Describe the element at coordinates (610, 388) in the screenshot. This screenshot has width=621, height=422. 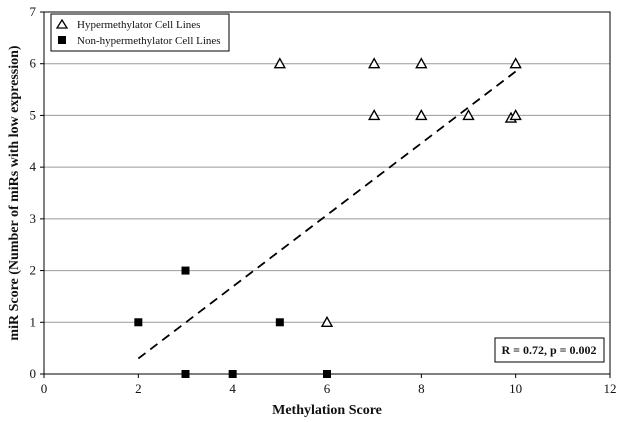
I see `x-tick-label: 12` at that location.